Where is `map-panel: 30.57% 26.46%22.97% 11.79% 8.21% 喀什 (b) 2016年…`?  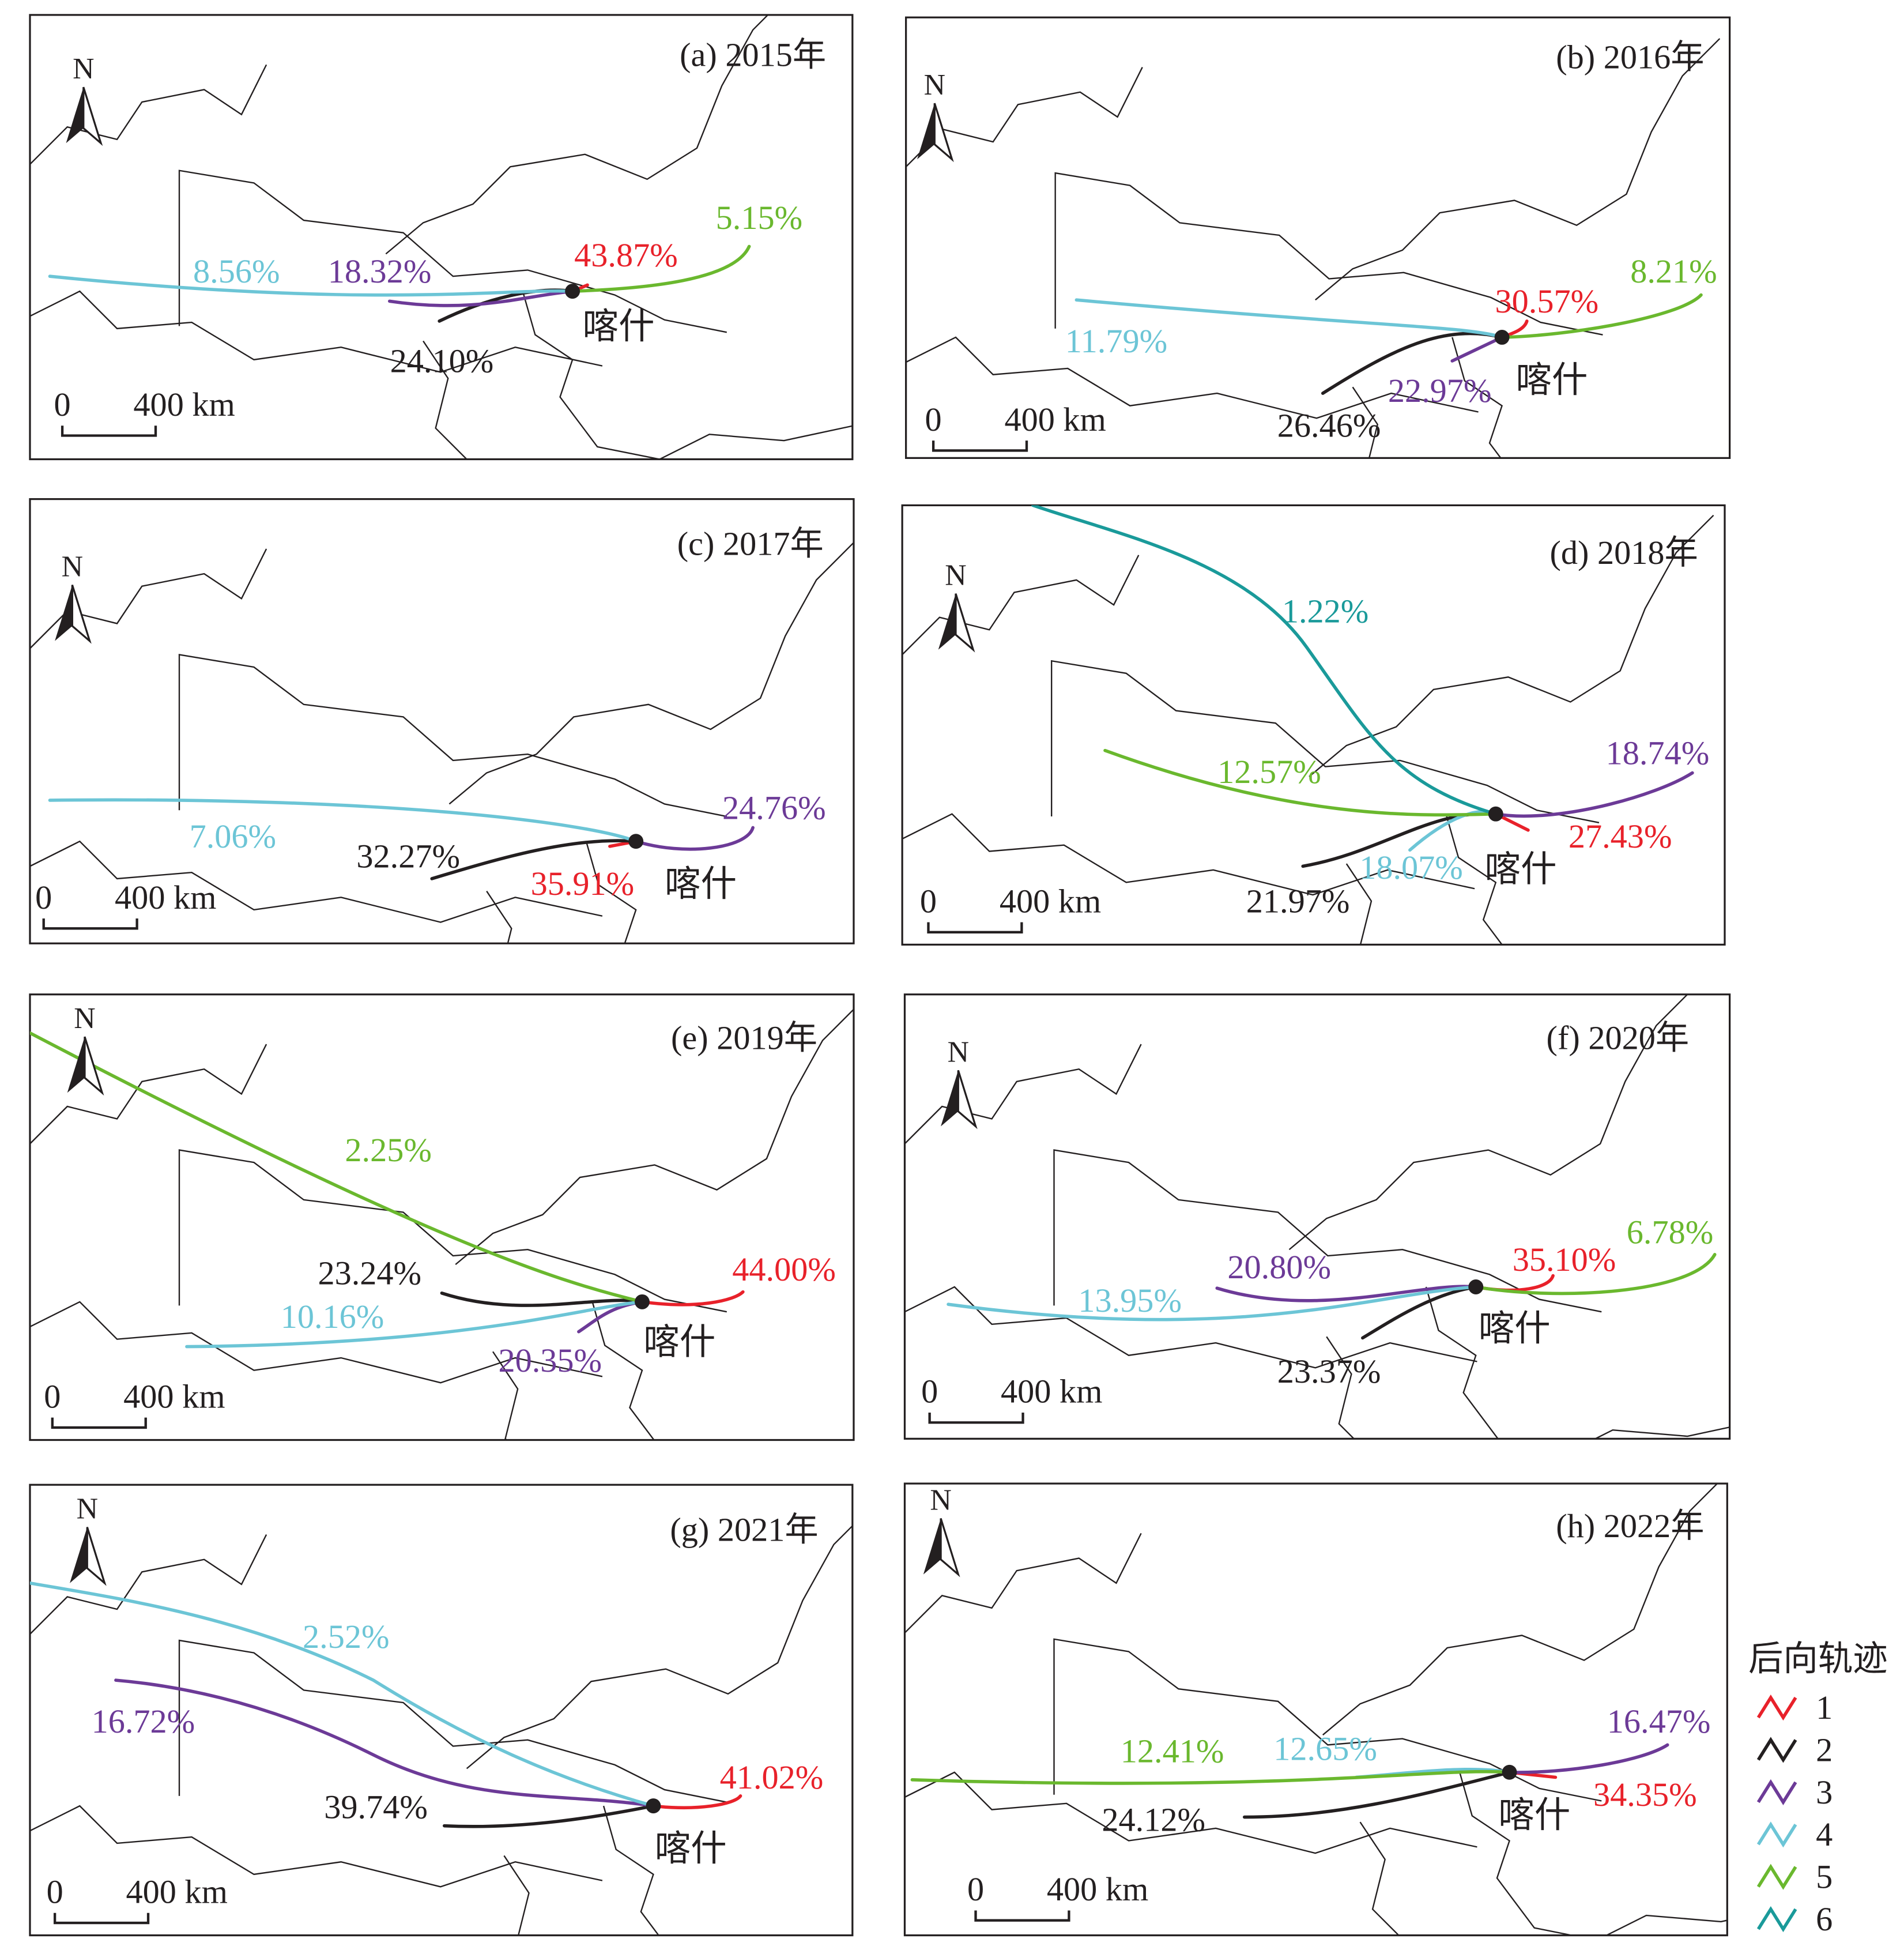 map-panel: 30.57% 26.46%22.97% 11.79% 8.21% 喀什 (b) 2016年… is located at coordinates (1318, 237).